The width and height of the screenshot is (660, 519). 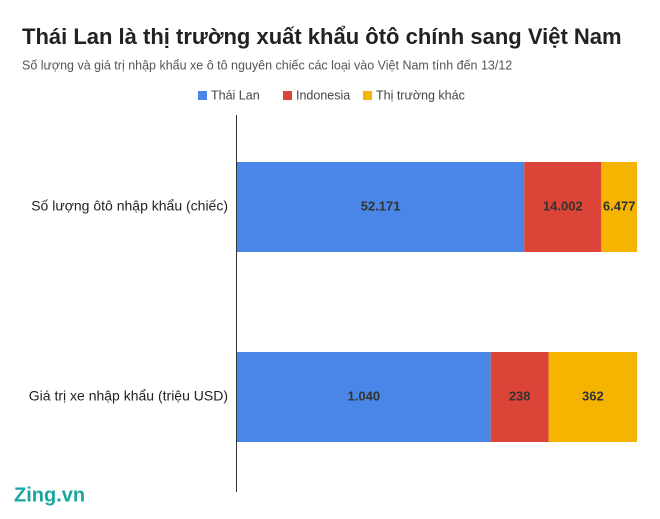 What do you see at coordinates (420, 95) in the screenshot?
I see `legend-label: Thị trường khác` at bounding box center [420, 95].